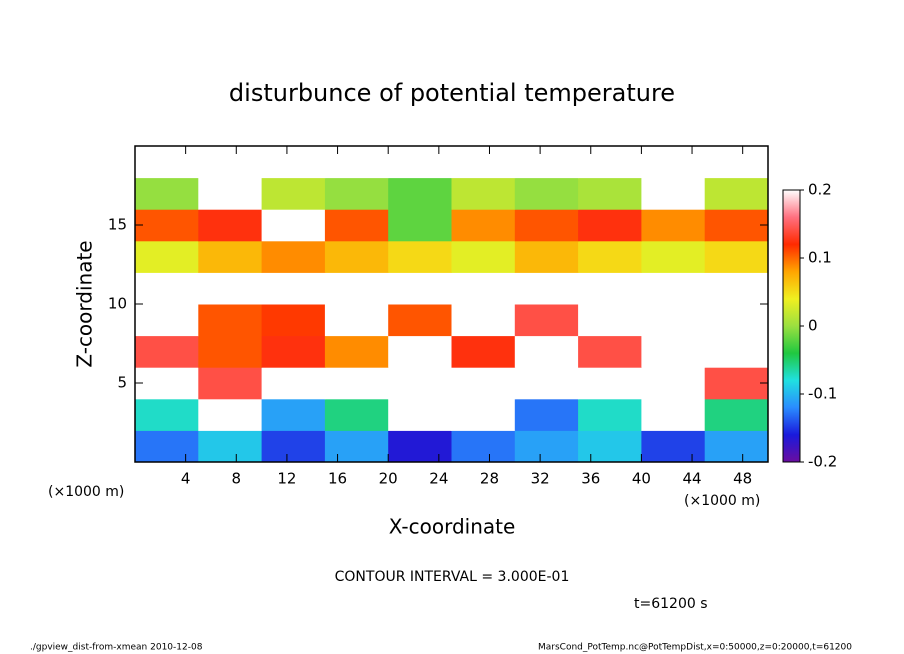  I want to click on colorbar, so click(791, 326).